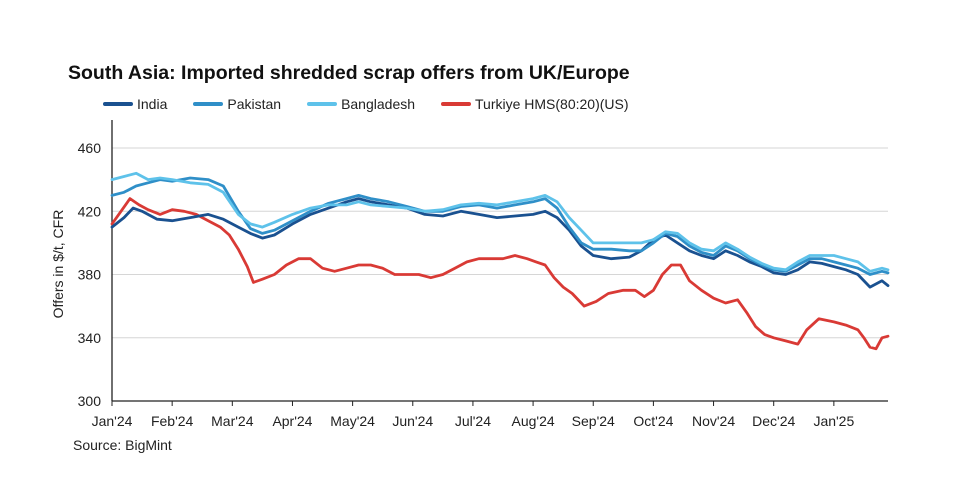 The image size is (980, 490). What do you see at coordinates (90, 338) in the screenshot?
I see `y-tick-label-340: 340` at bounding box center [90, 338].